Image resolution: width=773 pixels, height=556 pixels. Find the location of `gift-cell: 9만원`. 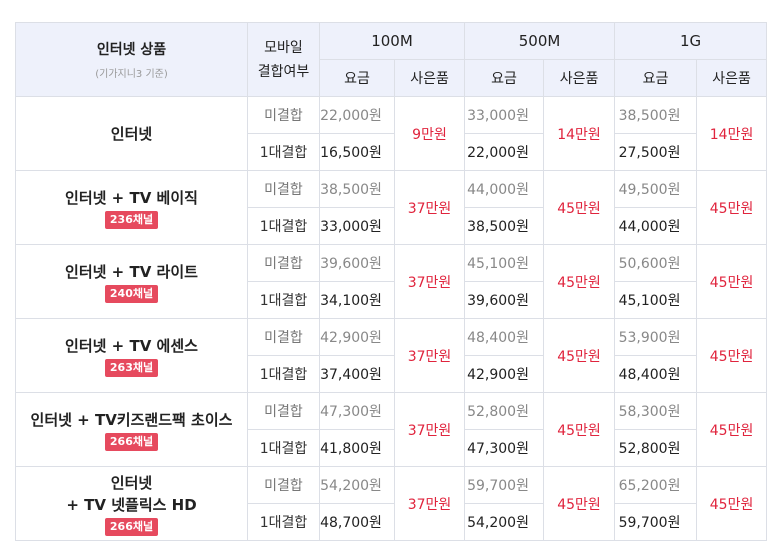

gift-cell: 9만원 is located at coordinates (429, 133).